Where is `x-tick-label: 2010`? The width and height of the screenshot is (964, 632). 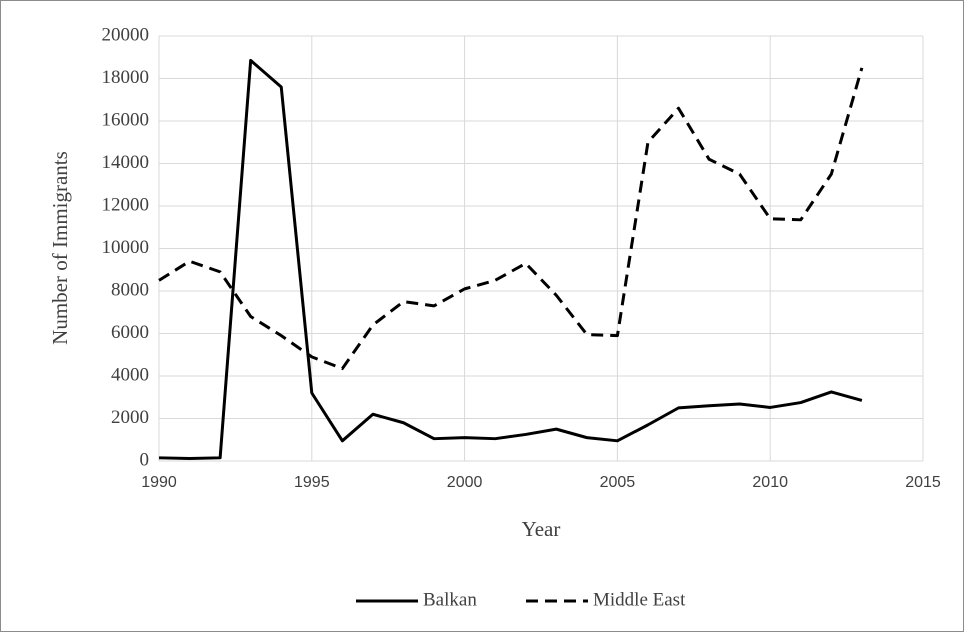 x-tick-label: 2010 is located at coordinates (770, 482).